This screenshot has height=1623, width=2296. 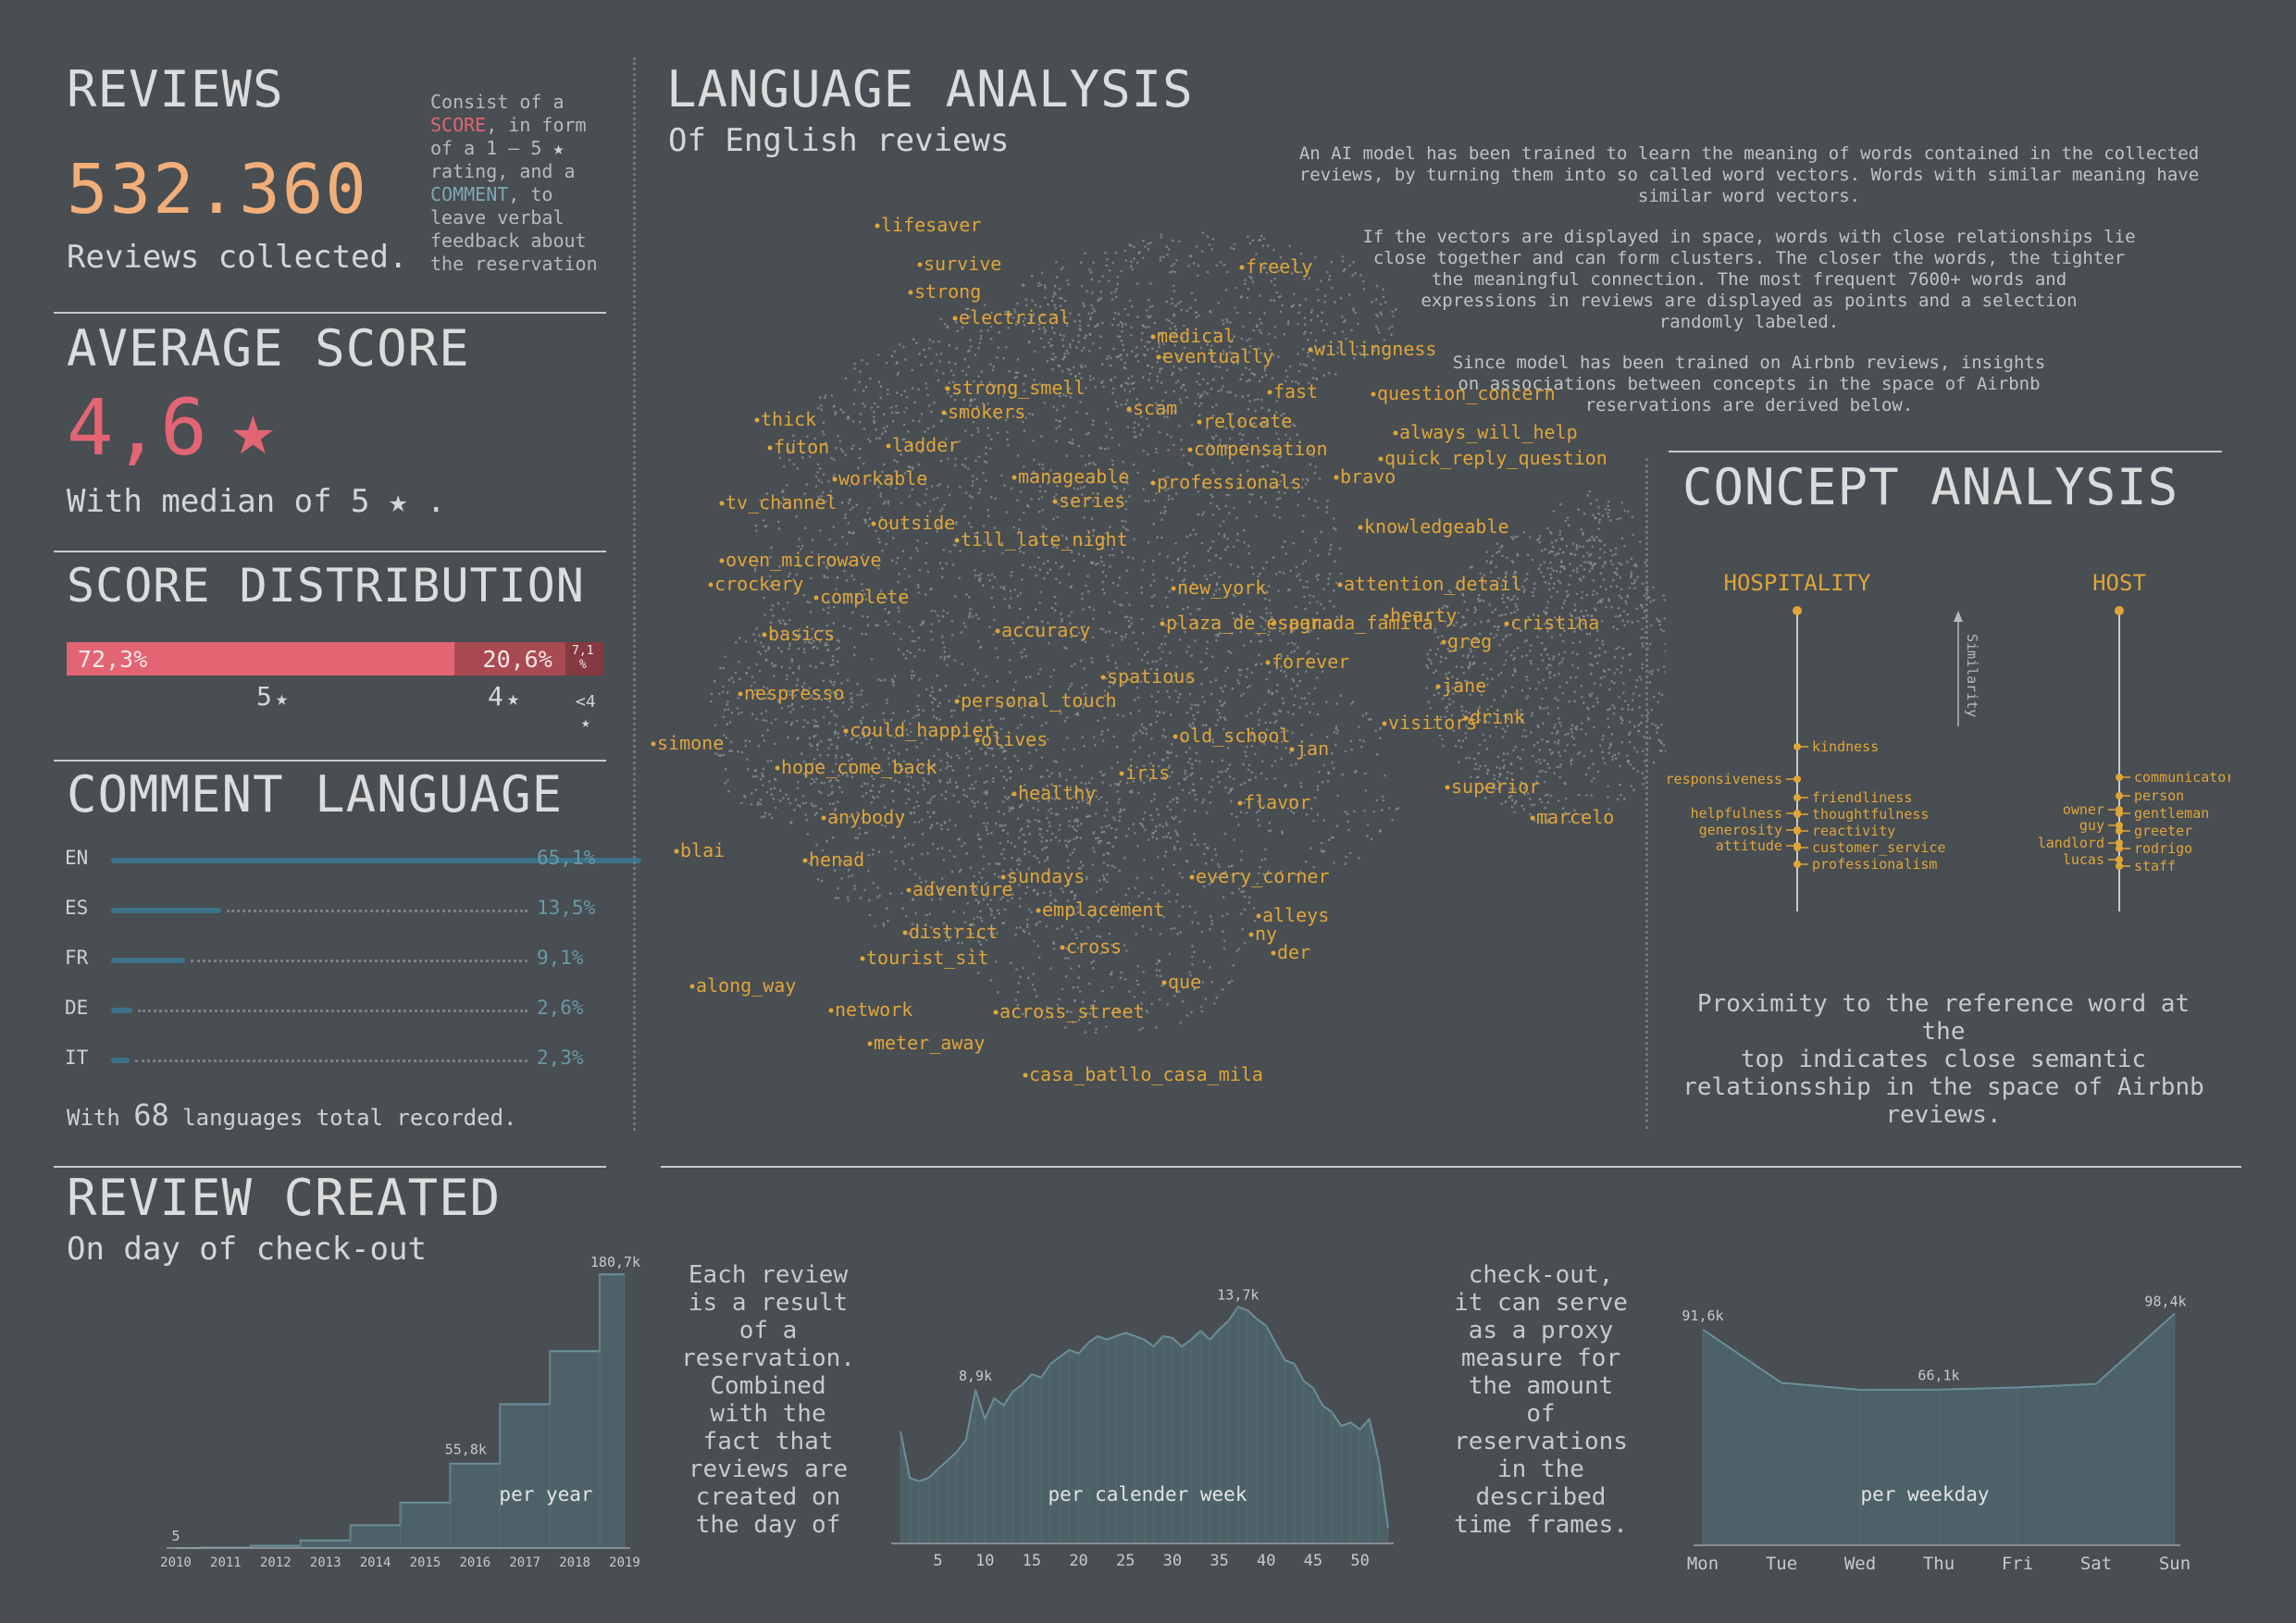 I want to click on star-icon: ★, so click(x=253, y=429).